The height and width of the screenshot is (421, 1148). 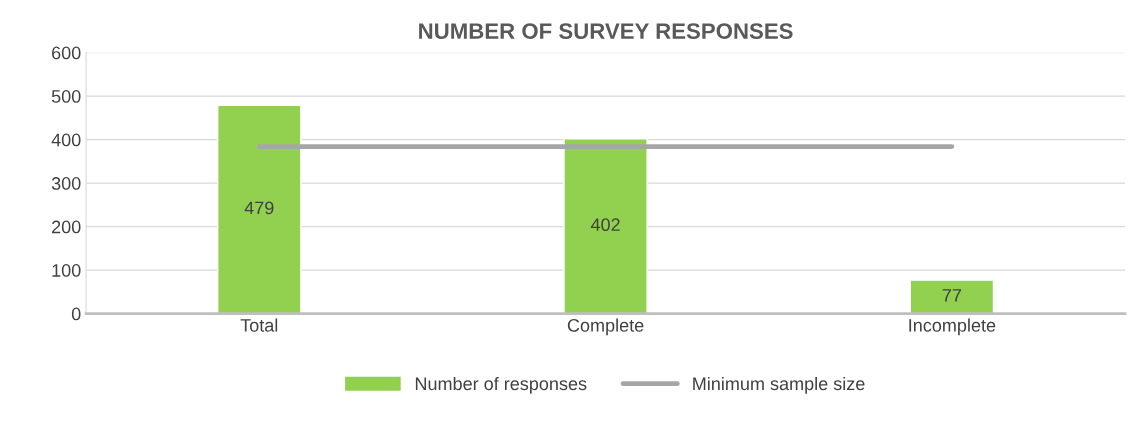 I want to click on data-label: 479, so click(x=259, y=208).